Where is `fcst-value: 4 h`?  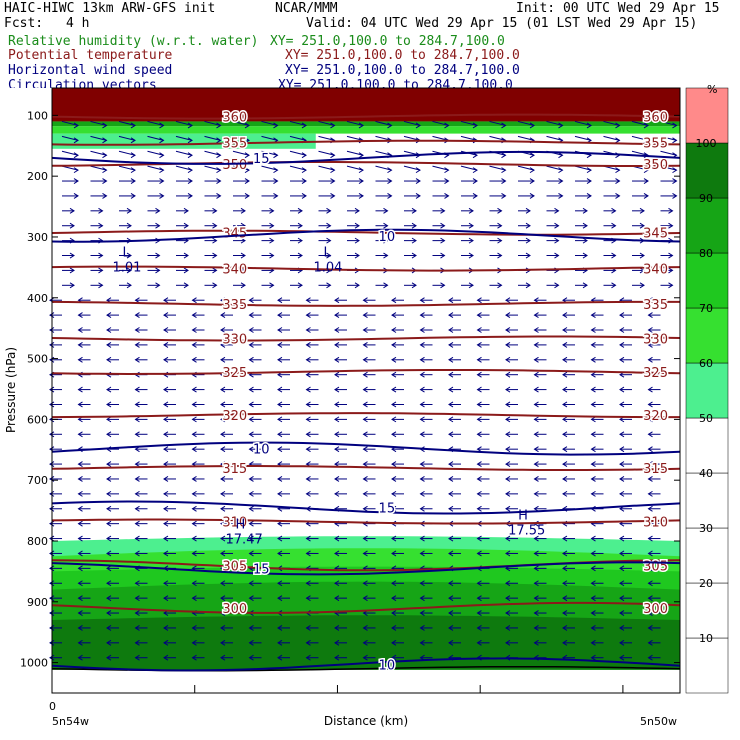
fcst-value: 4 h is located at coordinates (78, 23).